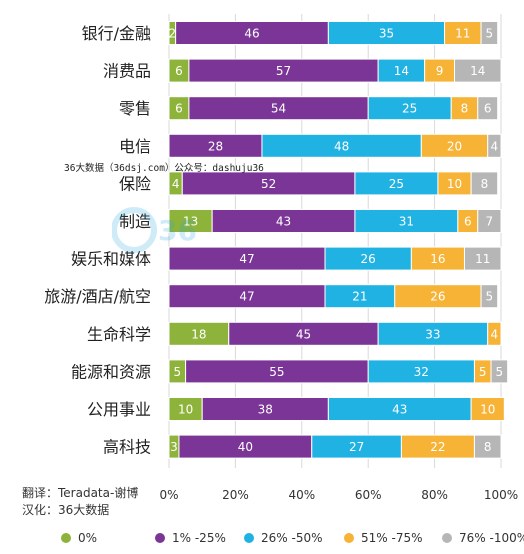 This screenshot has height=554, width=524. I want to click on data-label: 27, so click(356, 447).